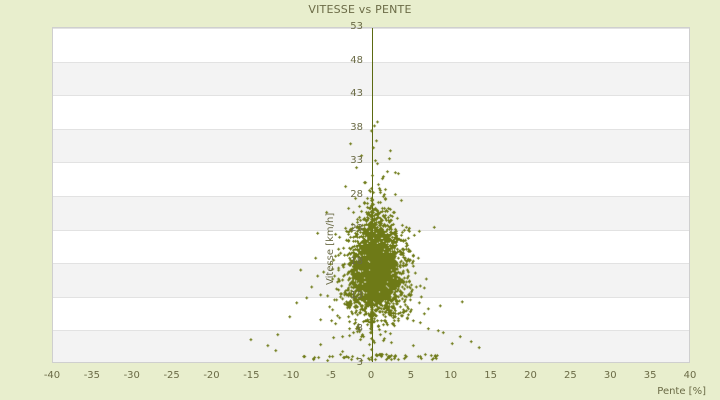 The height and width of the screenshot is (400, 720). Describe the element at coordinates (251, 375) in the screenshot. I see `x-tick-label: -15` at that location.